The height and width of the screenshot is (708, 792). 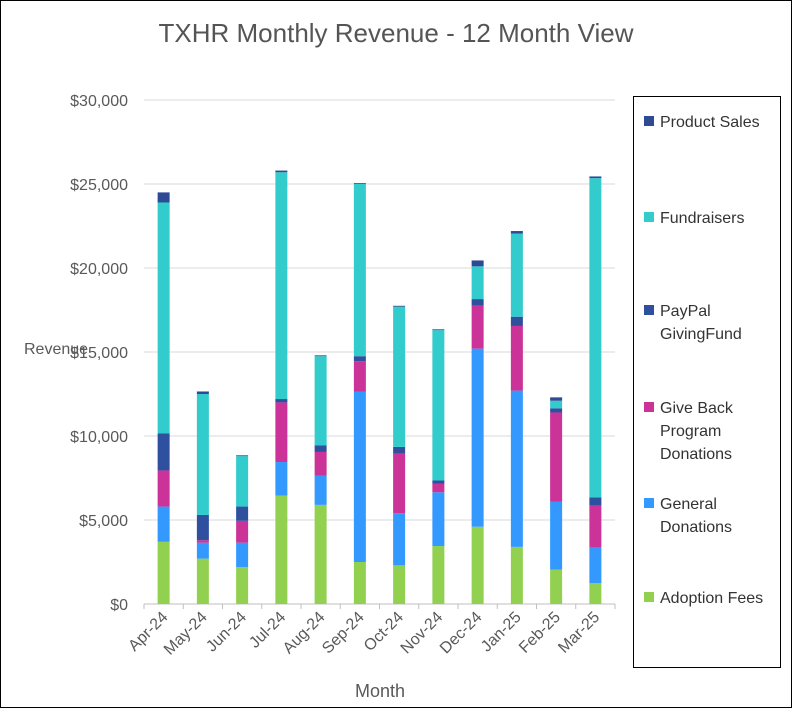 What do you see at coordinates (119, 605) in the screenshot?
I see `y-tick-label: $0` at bounding box center [119, 605].